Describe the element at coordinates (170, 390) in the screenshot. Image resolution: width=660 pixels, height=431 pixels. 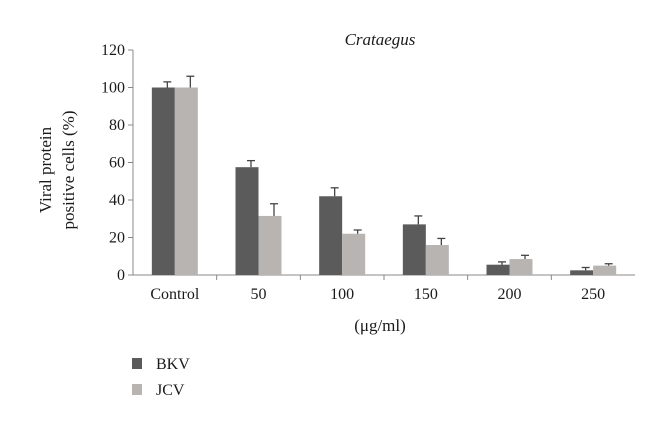
I see `legend-label-jcv: JCV` at that location.